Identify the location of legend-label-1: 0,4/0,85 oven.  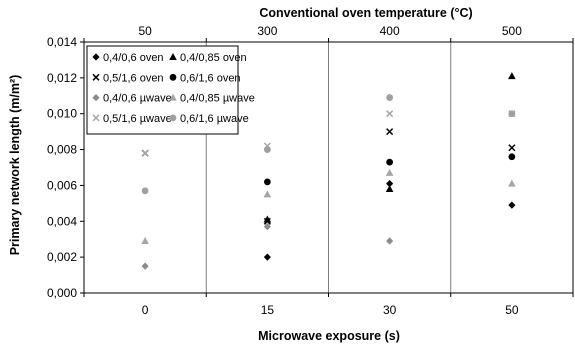
(213, 58).